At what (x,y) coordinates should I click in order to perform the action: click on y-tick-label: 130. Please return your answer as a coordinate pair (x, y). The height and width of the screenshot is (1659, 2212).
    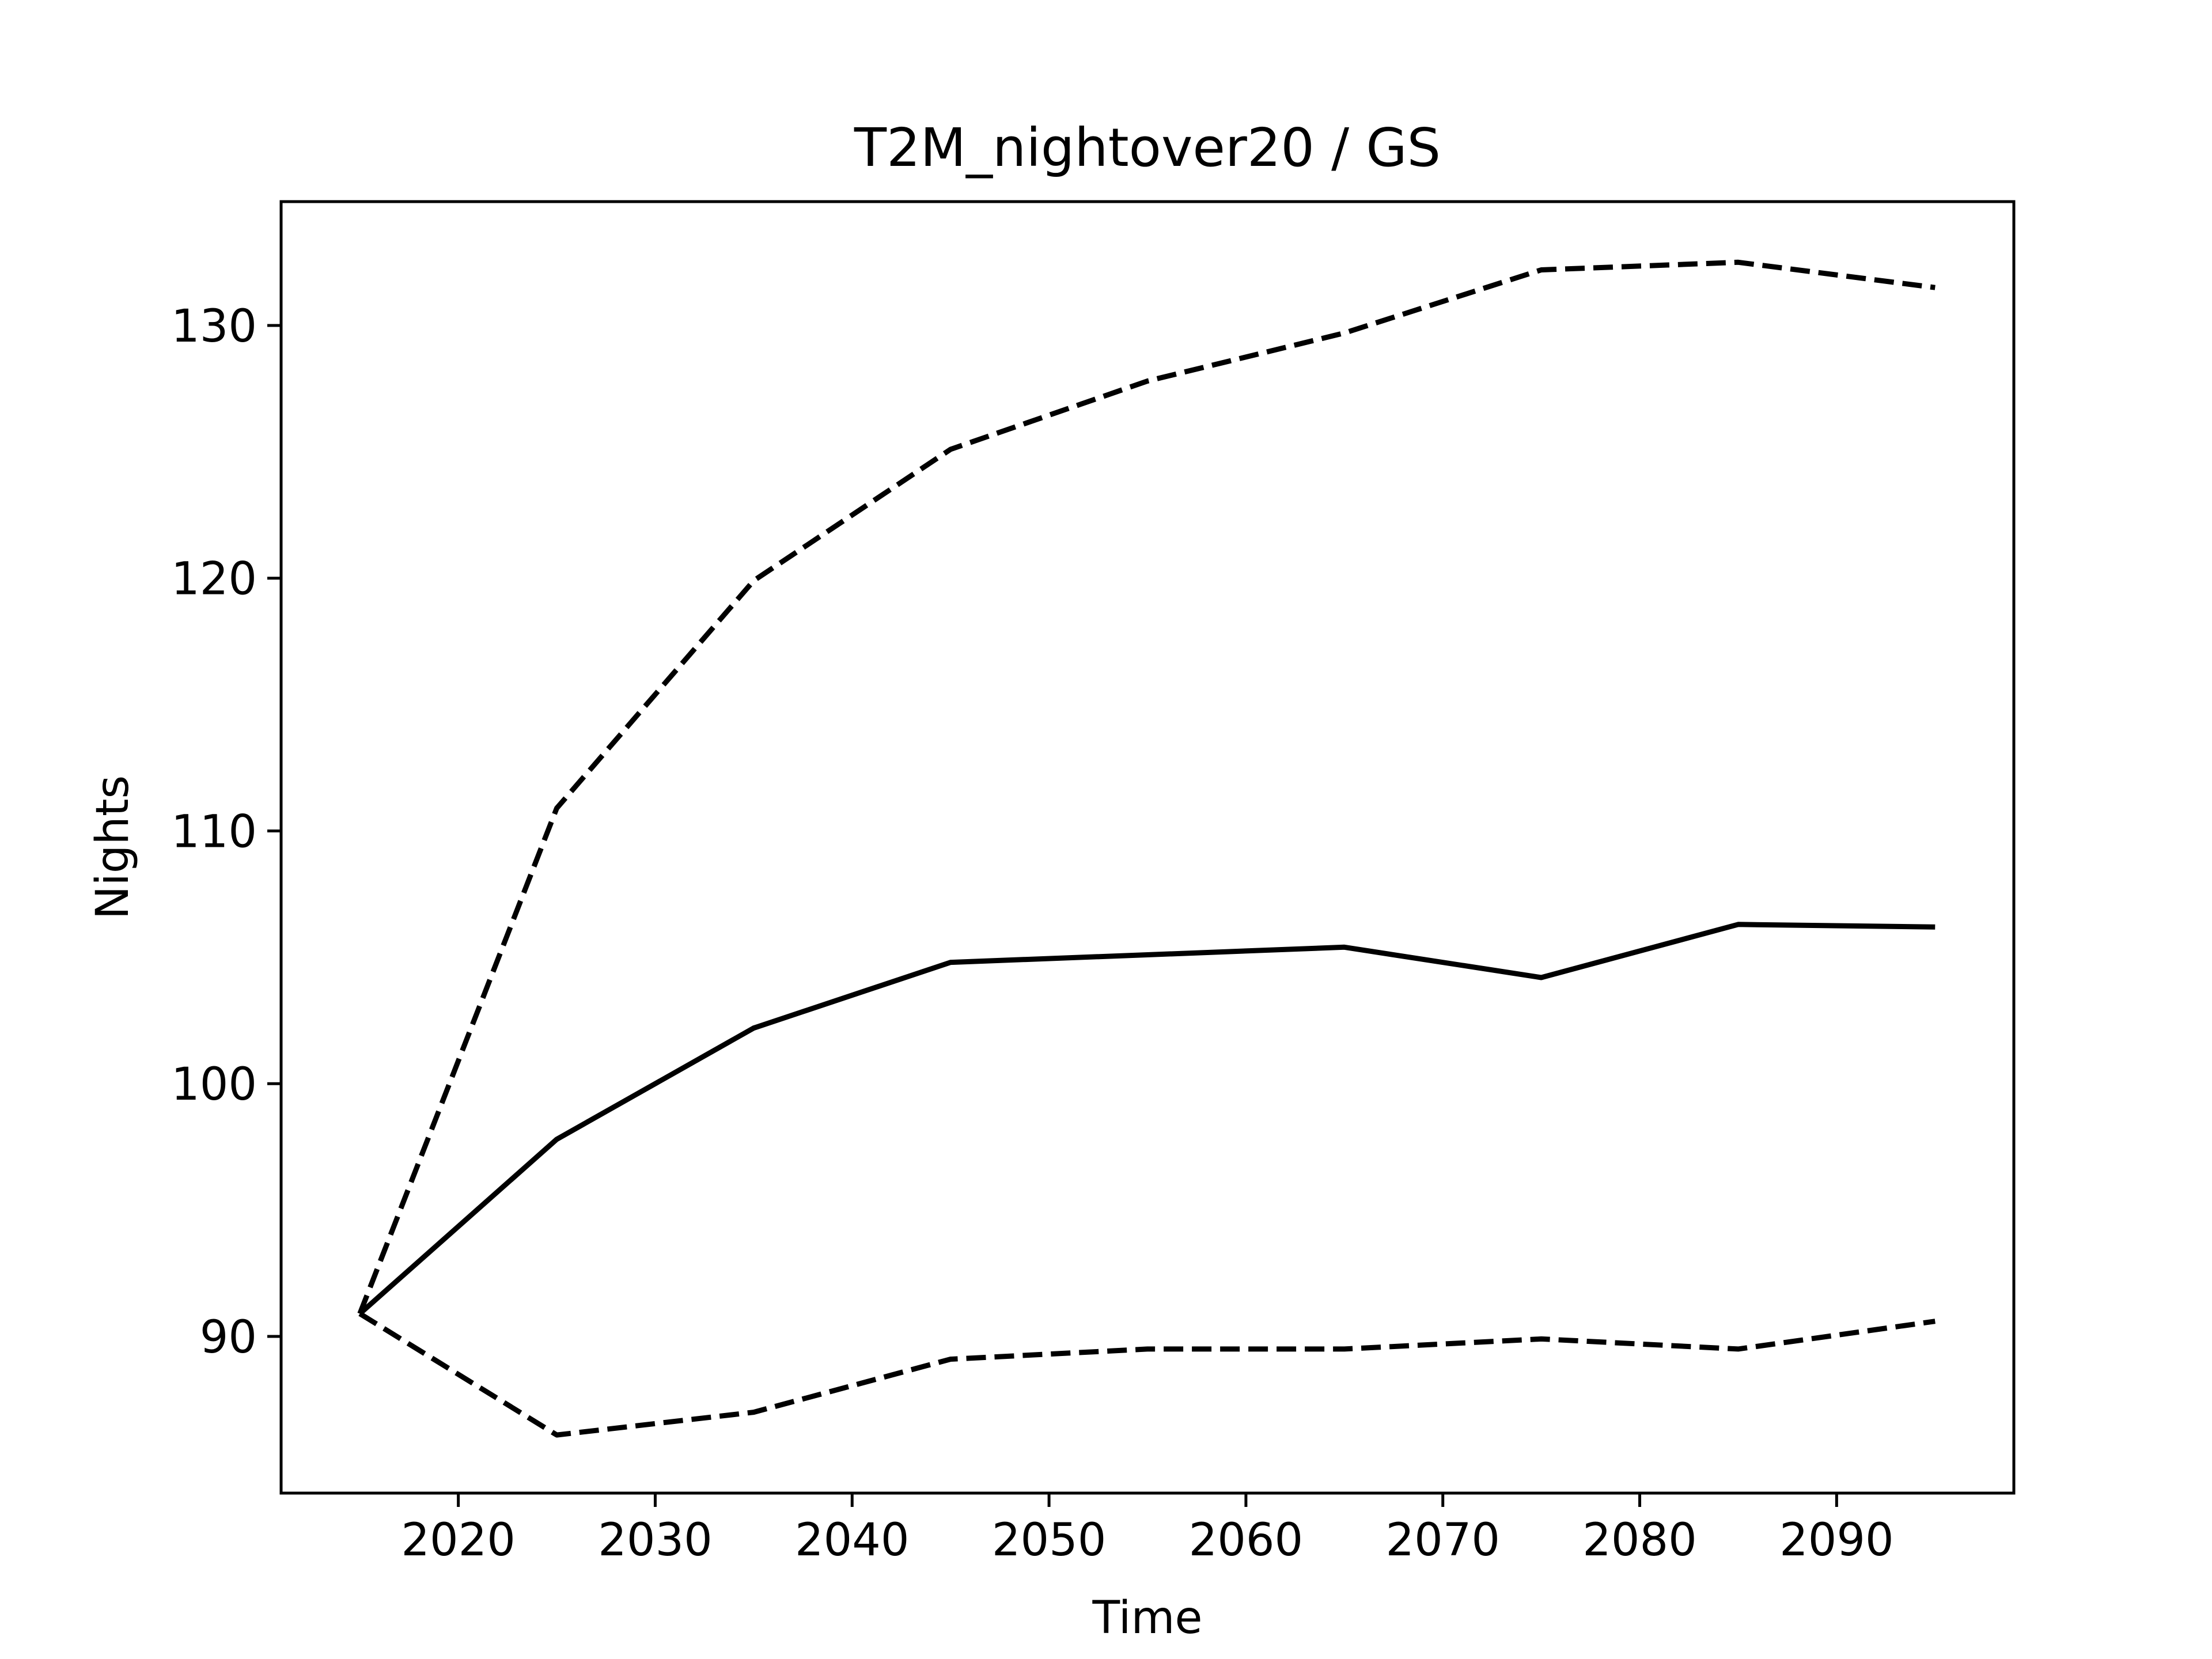
    Looking at the image, I should click on (214, 327).